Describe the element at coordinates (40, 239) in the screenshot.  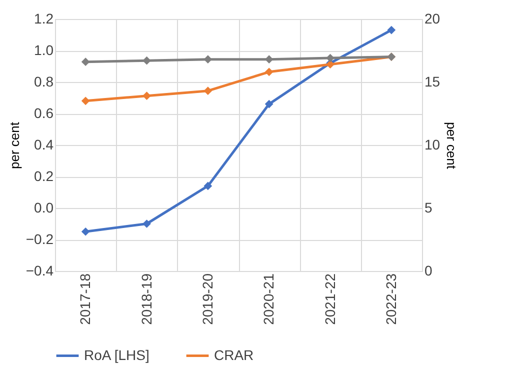
I see `y-tick-label: −0.2` at that location.